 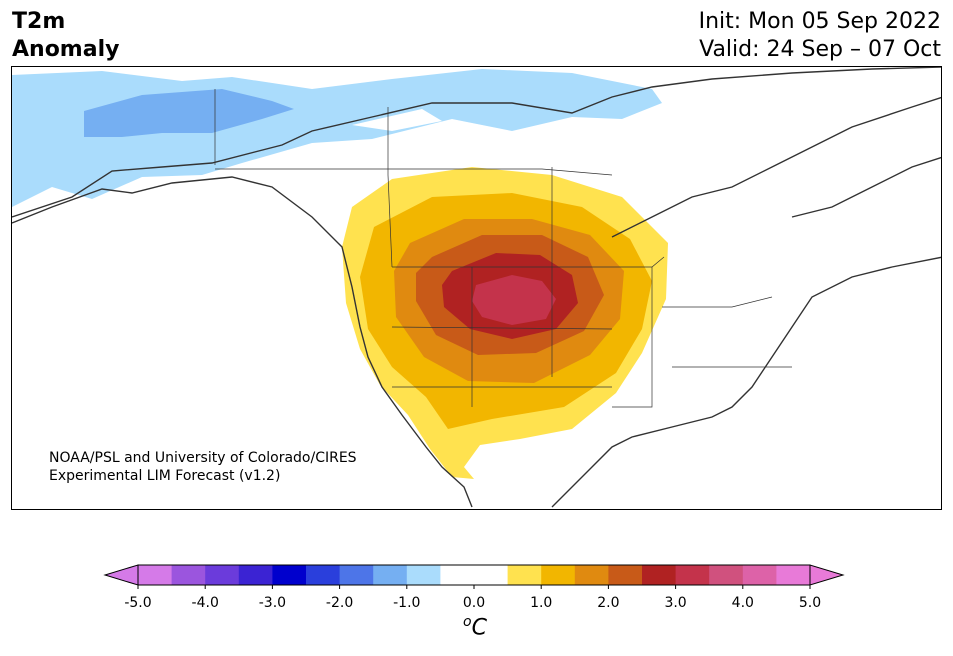 I want to click on colorbar-unit: oC, so click(x=475, y=627).